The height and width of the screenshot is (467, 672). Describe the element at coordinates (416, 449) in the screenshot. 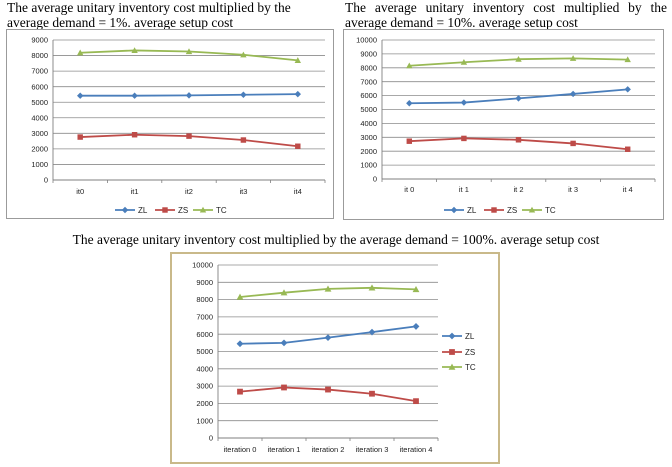

I see `x-tick-label: iteration 4` at that location.